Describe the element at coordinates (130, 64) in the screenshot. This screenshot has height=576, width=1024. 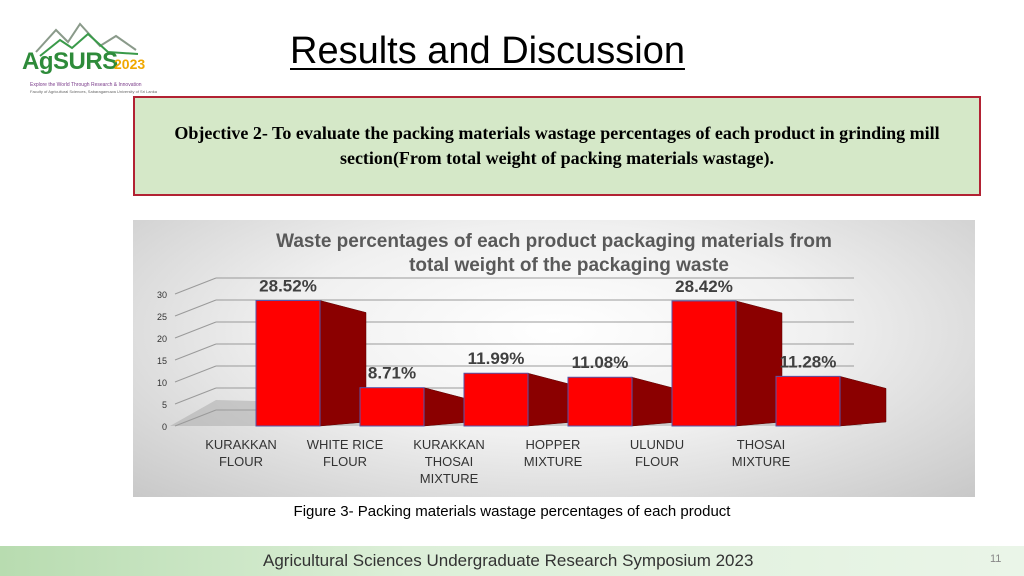
I see `logo-year: 2023` at that location.